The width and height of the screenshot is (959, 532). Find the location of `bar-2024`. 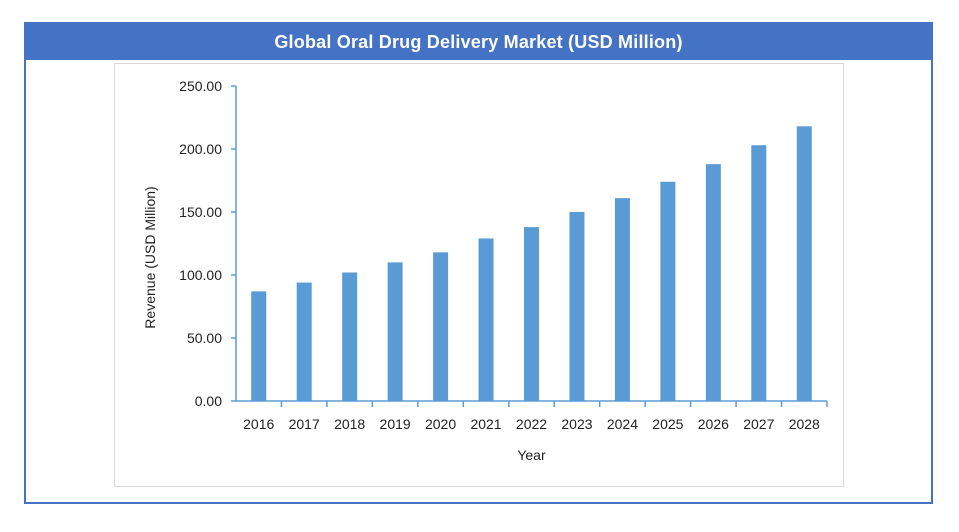

bar-2024 is located at coordinates (622, 299).